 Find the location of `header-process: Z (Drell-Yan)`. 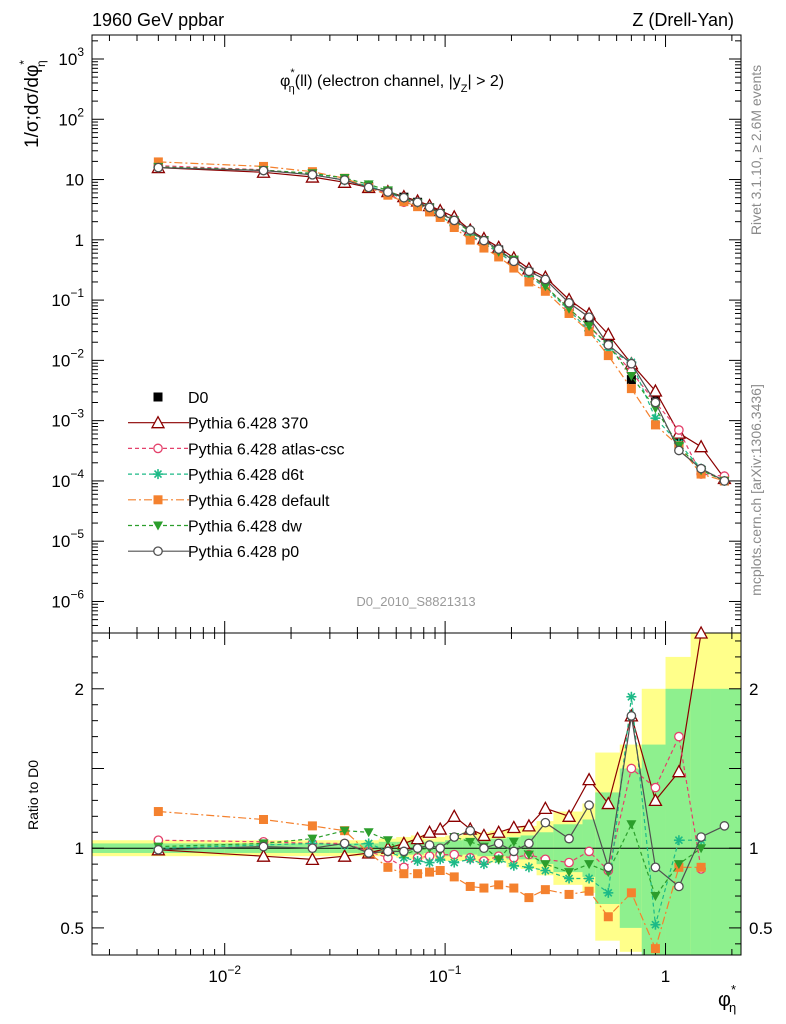

header-process: Z (Drell-Yan) is located at coordinates (683, 20).